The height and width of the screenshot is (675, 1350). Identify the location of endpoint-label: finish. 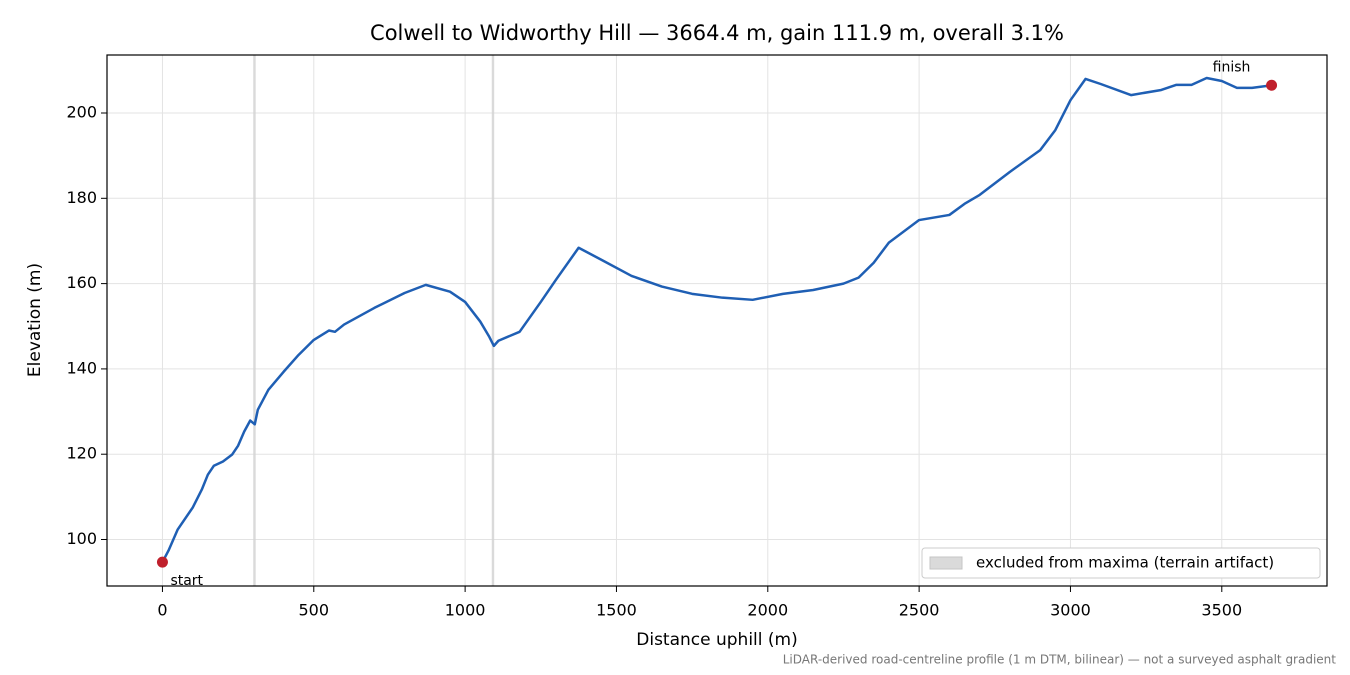
(1232, 67).